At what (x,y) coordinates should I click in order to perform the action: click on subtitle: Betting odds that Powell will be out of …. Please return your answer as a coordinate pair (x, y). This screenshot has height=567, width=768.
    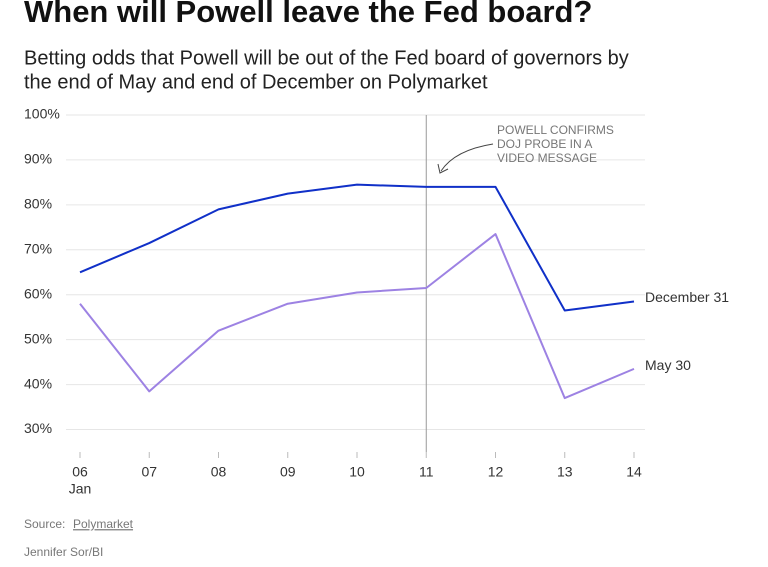
    Looking at the image, I should click on (326, 58).